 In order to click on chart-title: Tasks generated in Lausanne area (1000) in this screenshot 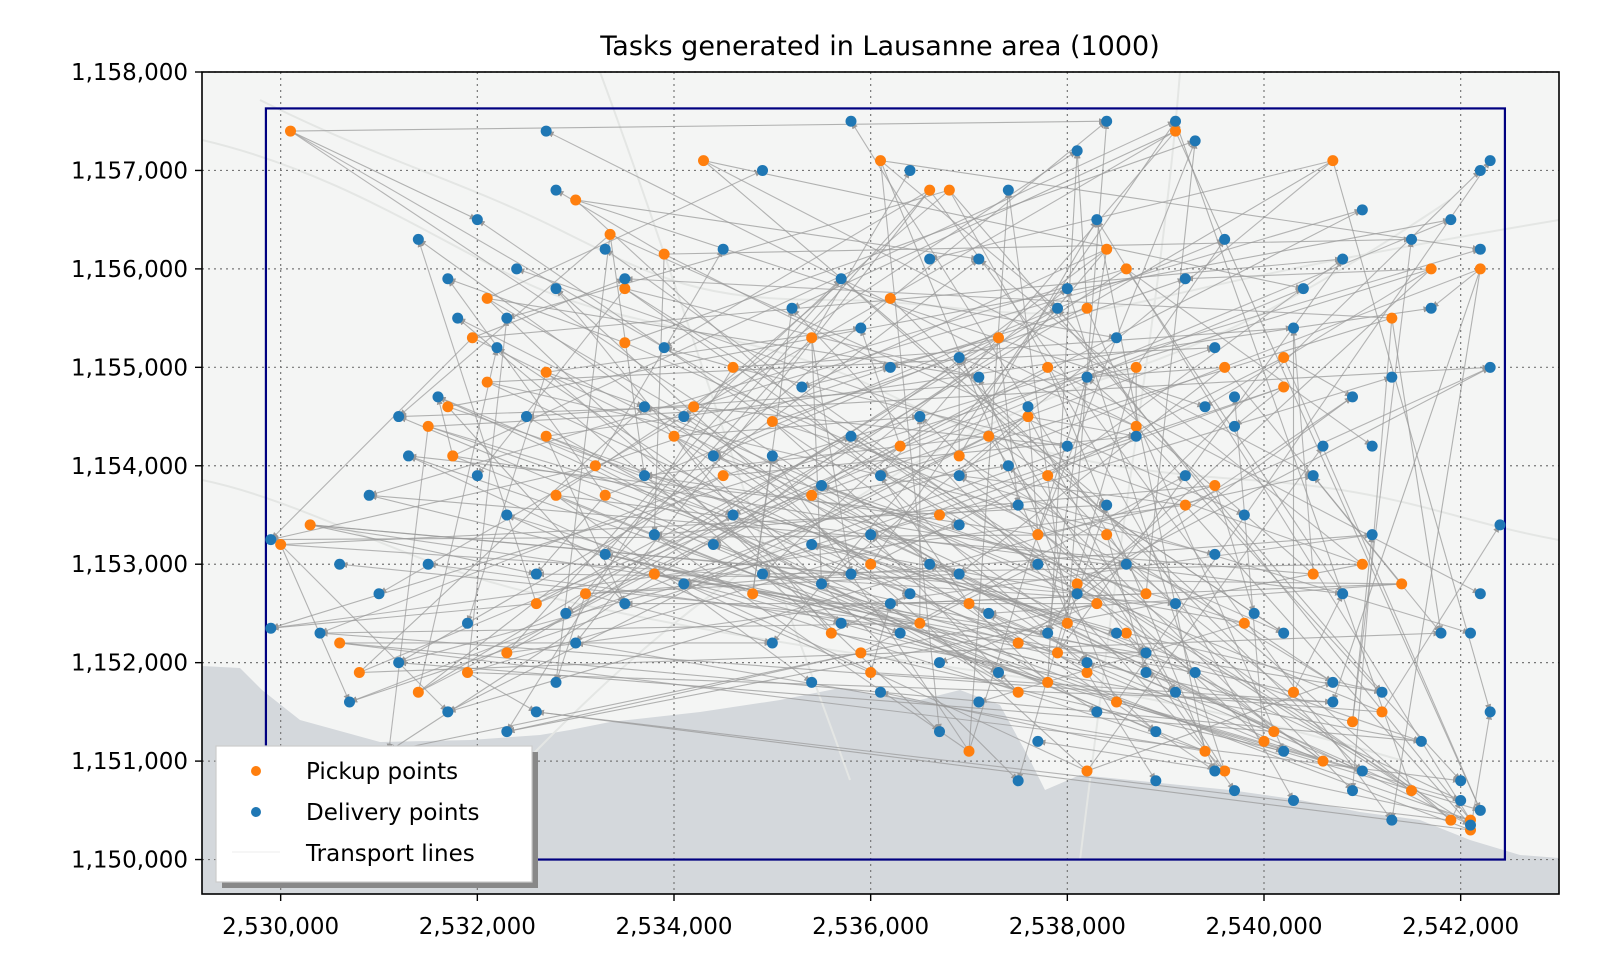, I will do `click(879, 46)`.